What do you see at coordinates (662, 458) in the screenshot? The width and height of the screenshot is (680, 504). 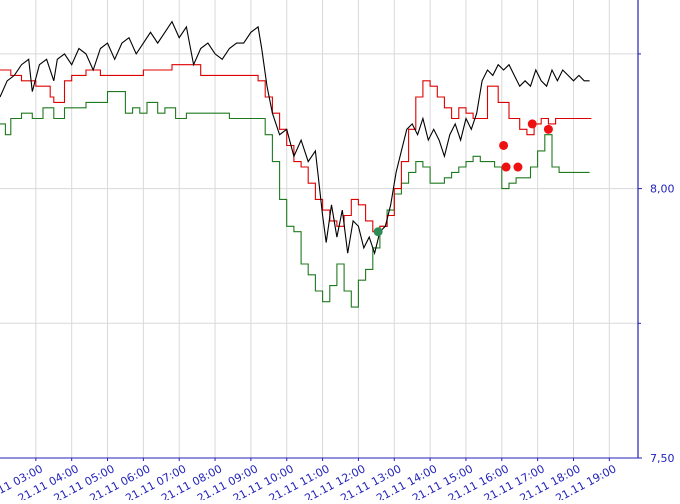 I see `y-tick-label: 7,50` at bounding box center [662, 458].